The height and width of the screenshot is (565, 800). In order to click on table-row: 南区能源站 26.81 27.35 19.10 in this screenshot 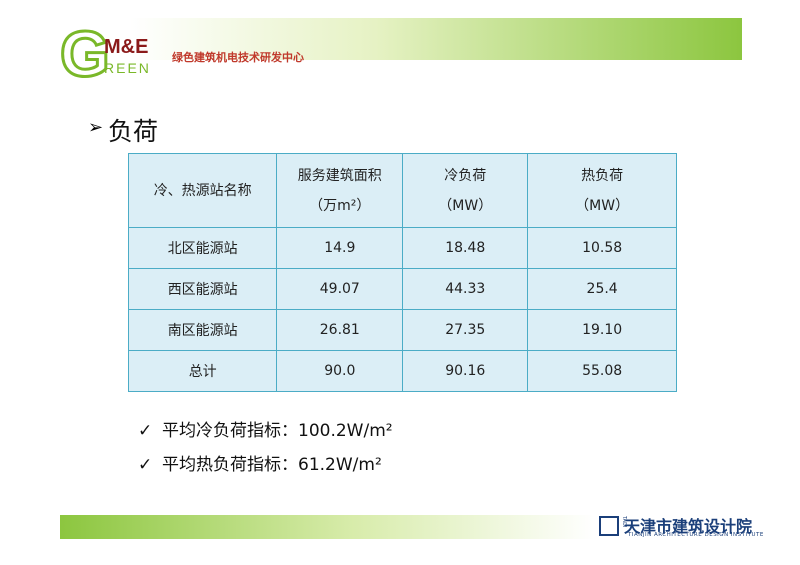, I will do `click(402, 330)`.